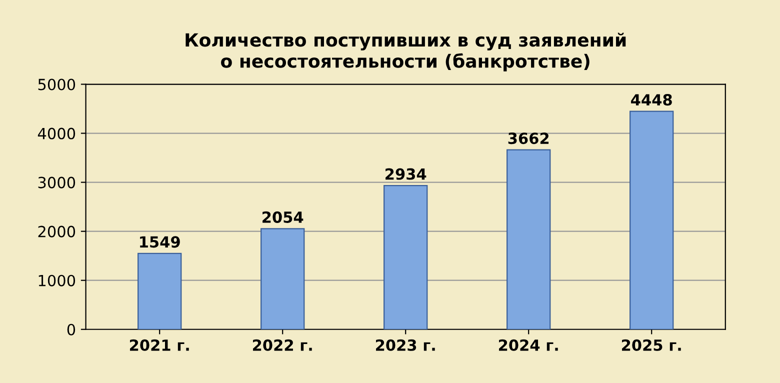  Describe the element at coordinates (282, 345) in the screenshot. I see `x-tick-label: 2022 г.` at that location.